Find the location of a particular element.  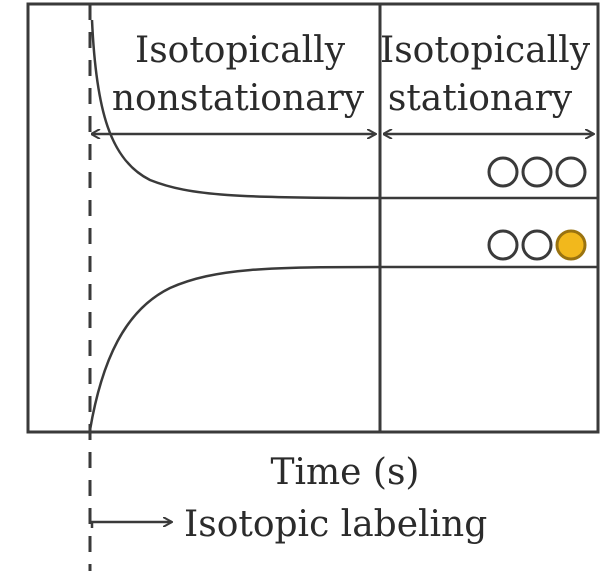

unlabeled-isotopomer is located at coordinates (537, 172).